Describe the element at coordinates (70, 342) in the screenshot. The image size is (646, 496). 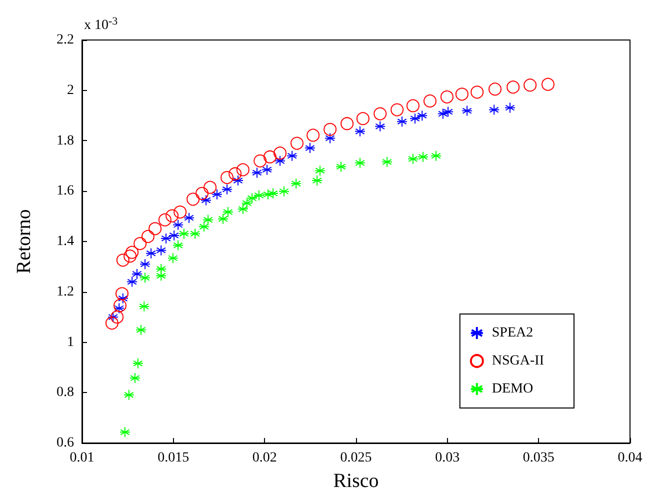
I see `y-tick-label: 1` at that location.